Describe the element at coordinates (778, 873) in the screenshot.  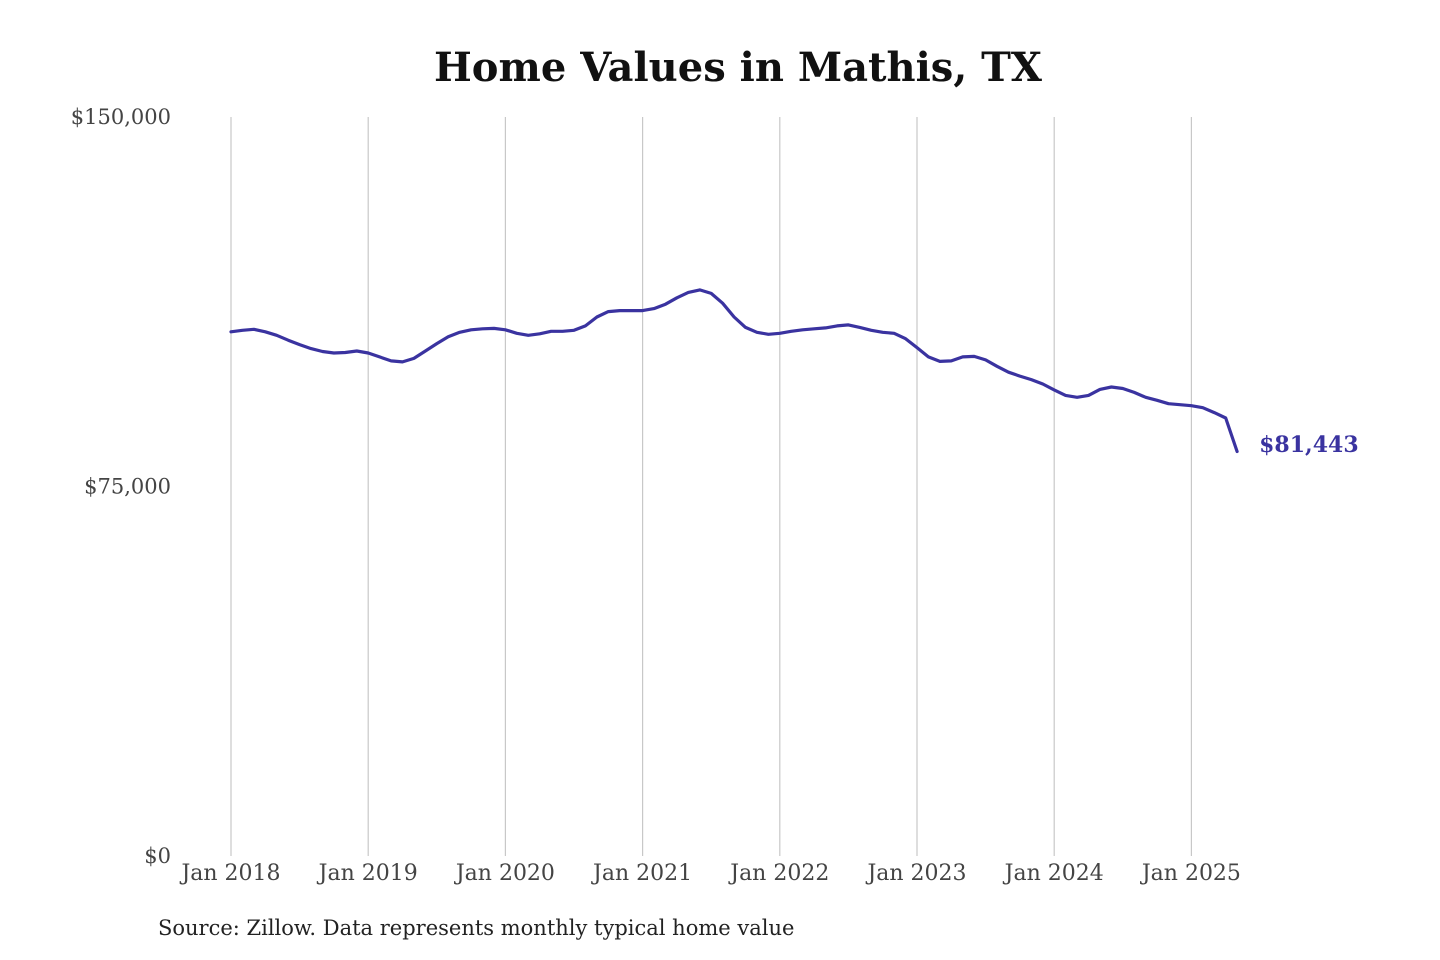
I see `x-tick-label: Jan 2022` at that location.